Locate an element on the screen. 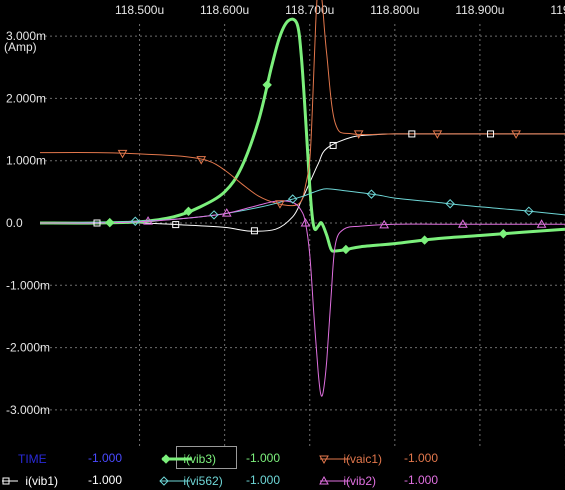 The width and height of the screenshot is (565, 490). legend-label-vib3: i(vib3) is located at coordinates (200, 458).